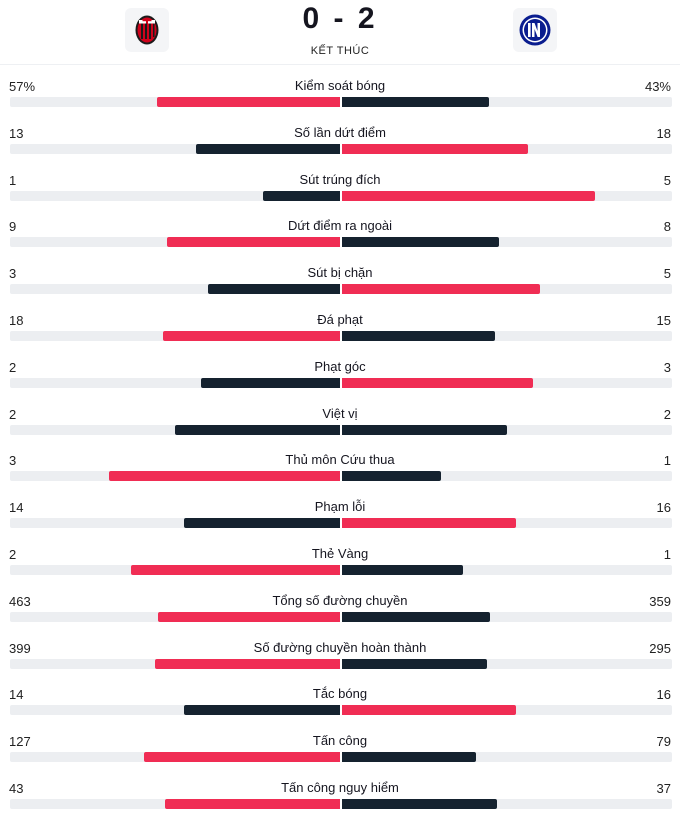 The image size is (680, 820). What do you see at coordinates (667, 227) in the screenshot?
I see `away-stat-value: 8` at bounding box center [667, 227].